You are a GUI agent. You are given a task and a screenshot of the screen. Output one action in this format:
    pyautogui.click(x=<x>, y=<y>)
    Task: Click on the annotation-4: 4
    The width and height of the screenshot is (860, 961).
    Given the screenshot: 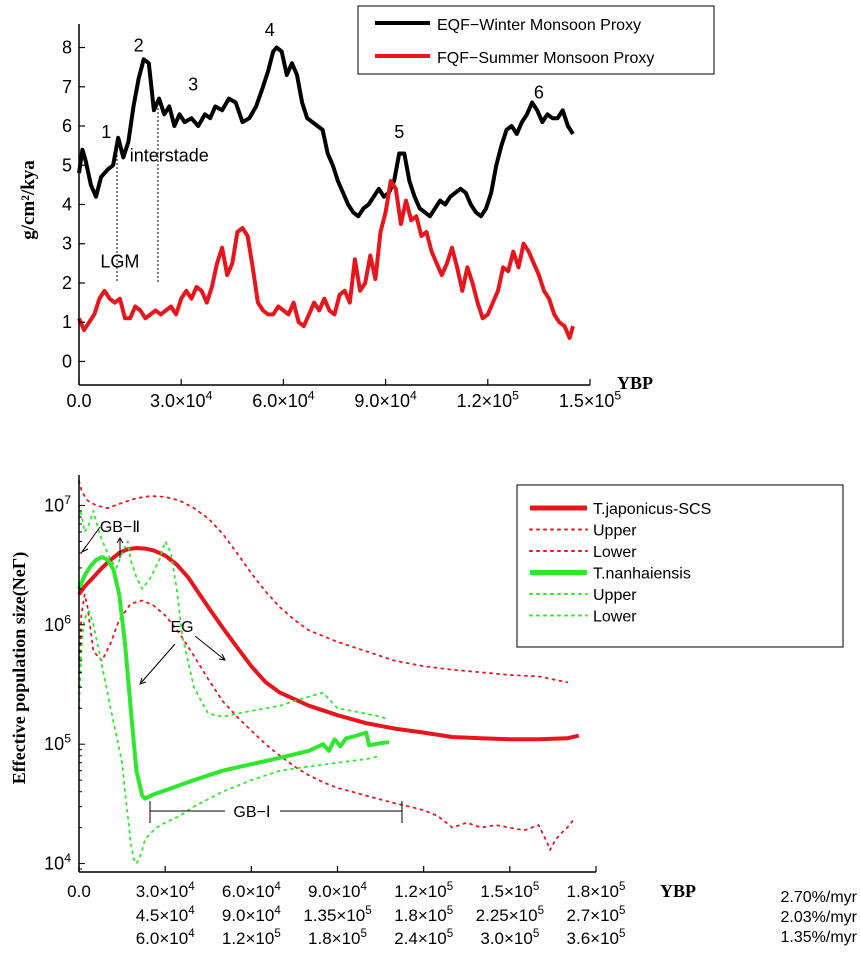 What is the action you would take?
    pyautogui.click(x=270, y=30)
    